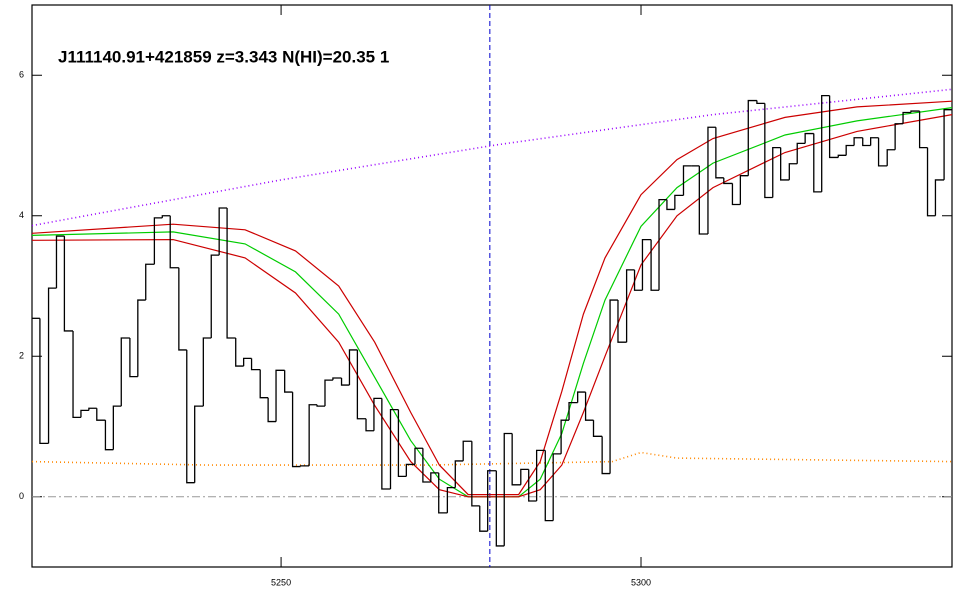 The image size is (960, 600). I want to click on x-tick-label: 5300, so click(641, 582).